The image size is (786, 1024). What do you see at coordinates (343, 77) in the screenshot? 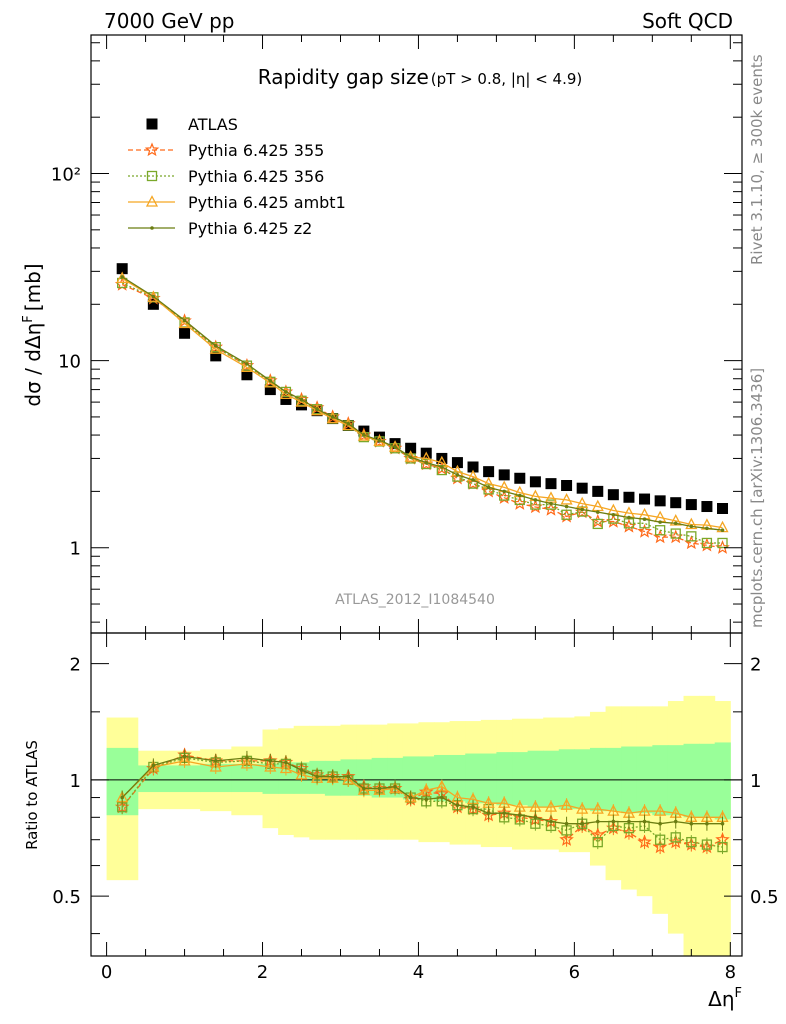
I see `main-title-text: Rapidity gap size` at bounding box center [343, 77].